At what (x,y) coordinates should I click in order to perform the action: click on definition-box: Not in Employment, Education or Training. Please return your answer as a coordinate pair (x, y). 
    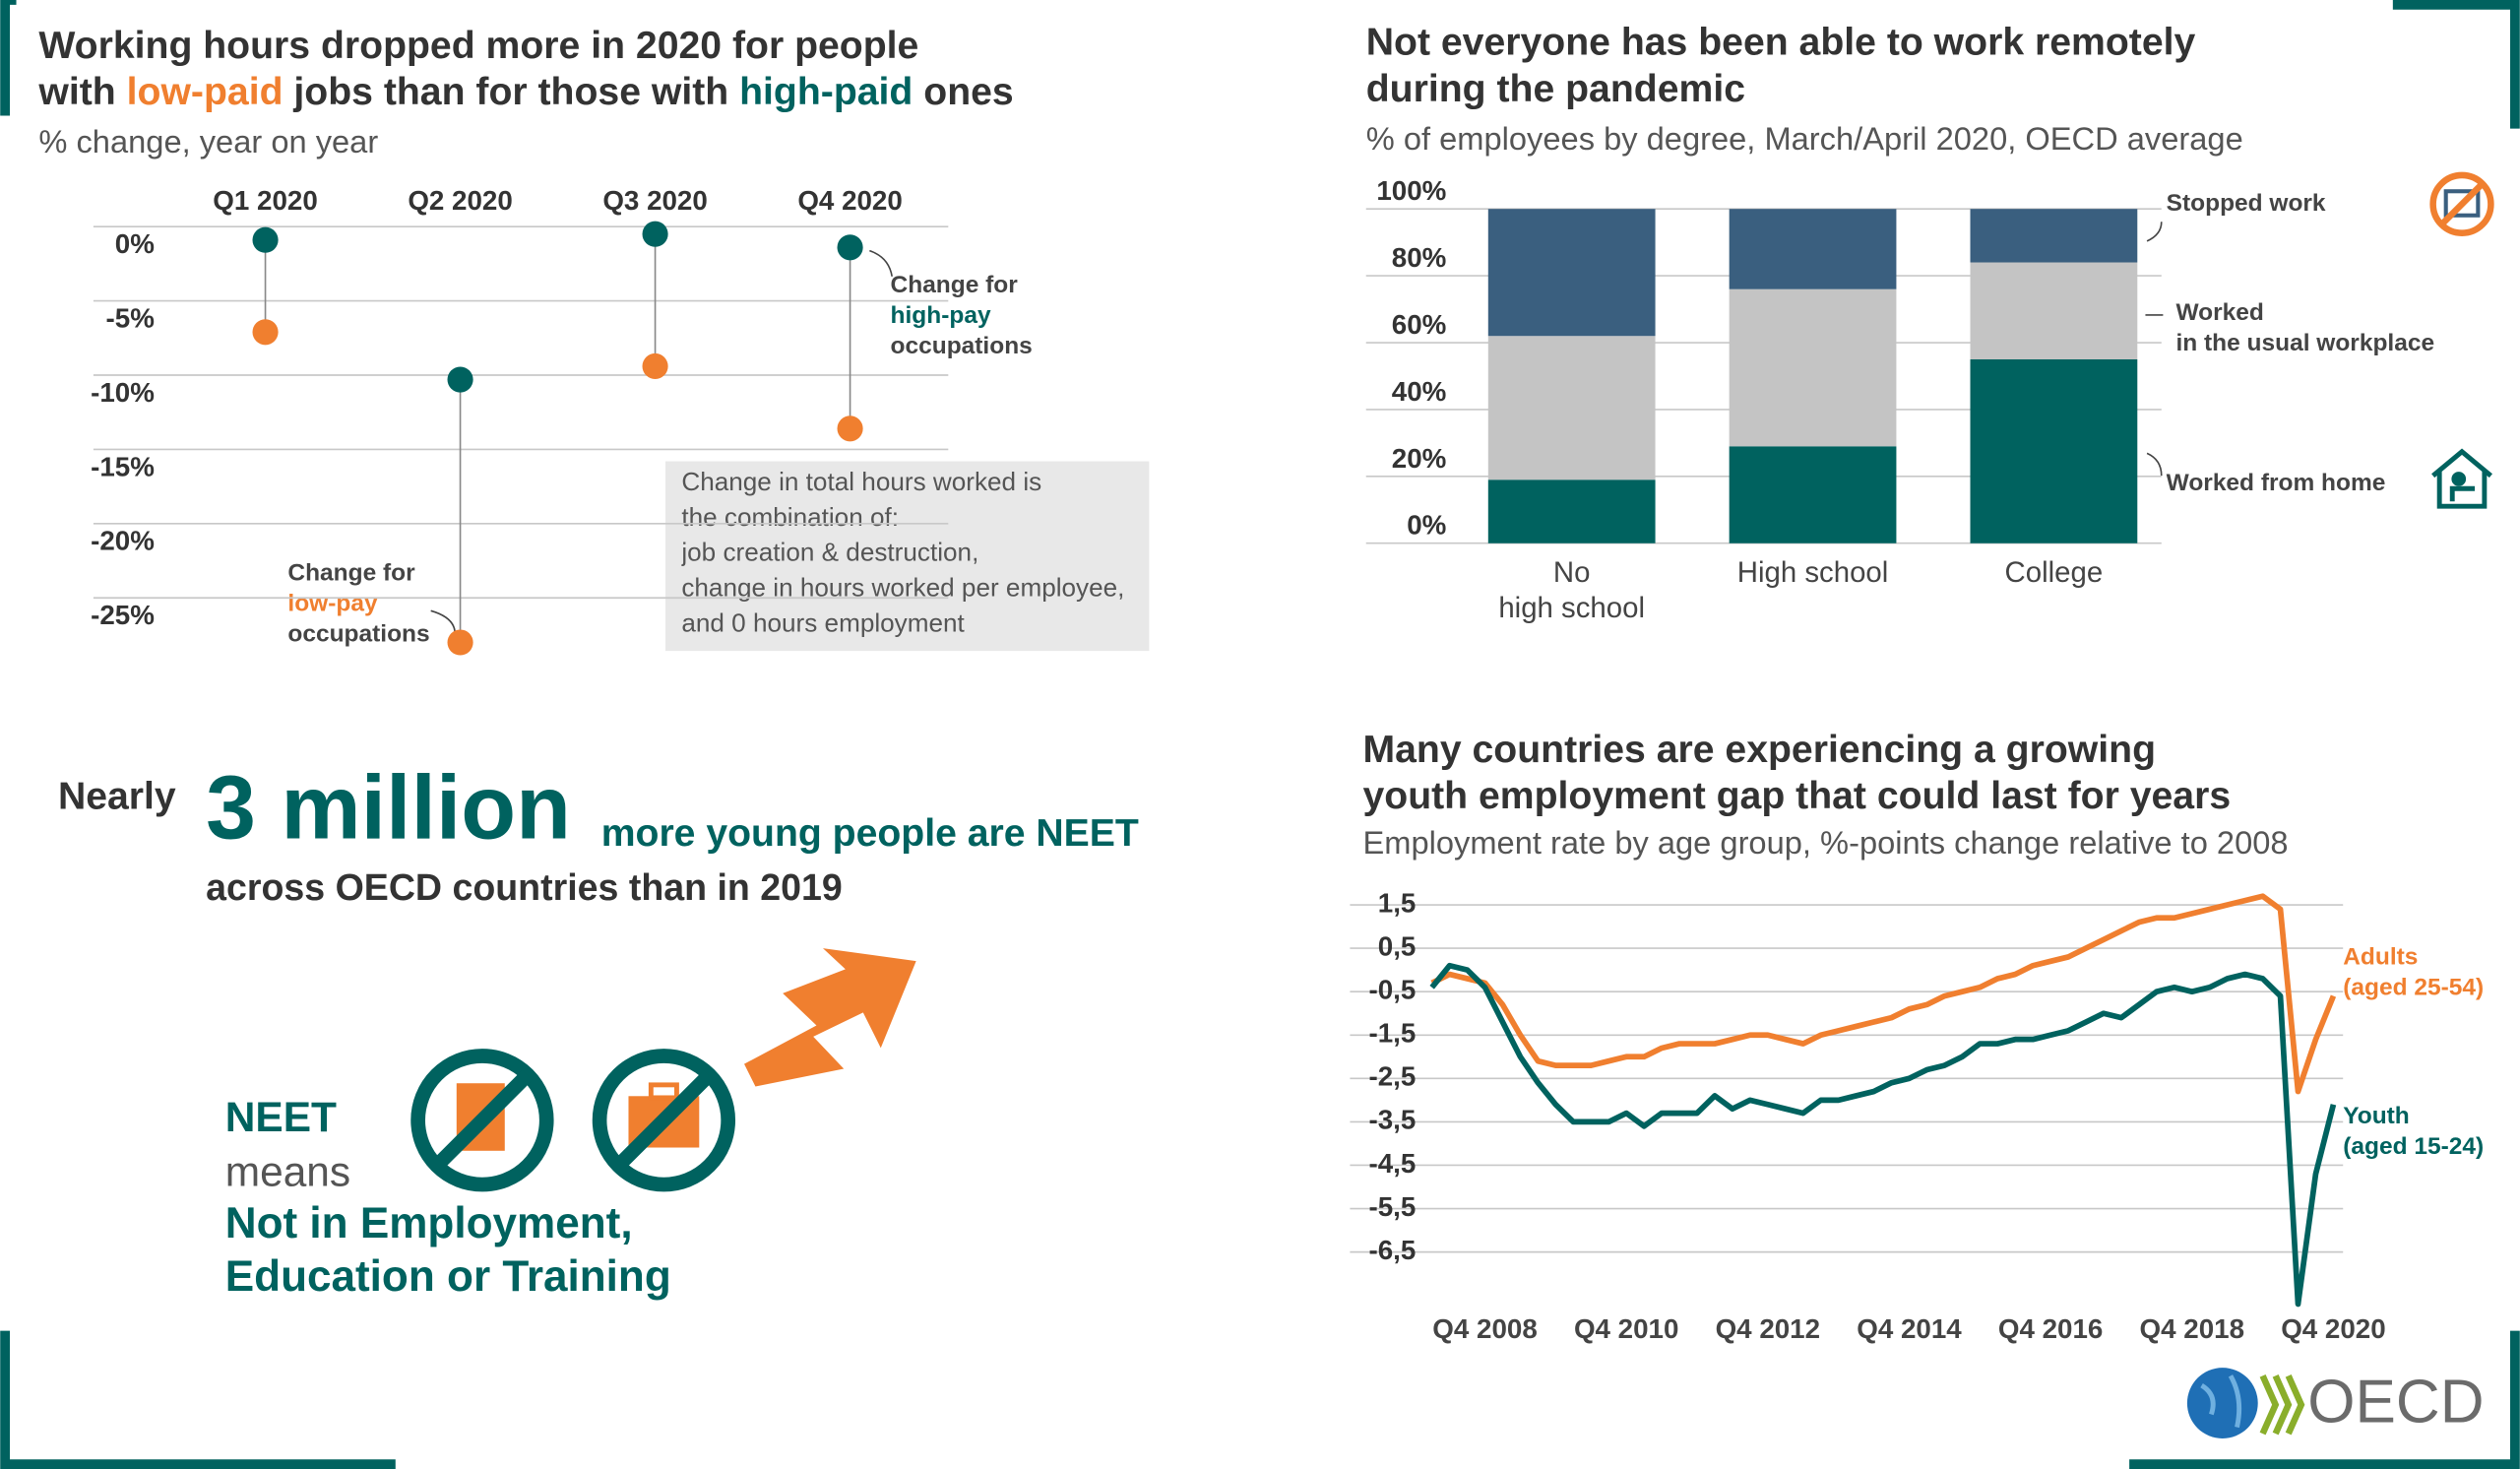
    Looking at the image, I should click on (448, 1250).